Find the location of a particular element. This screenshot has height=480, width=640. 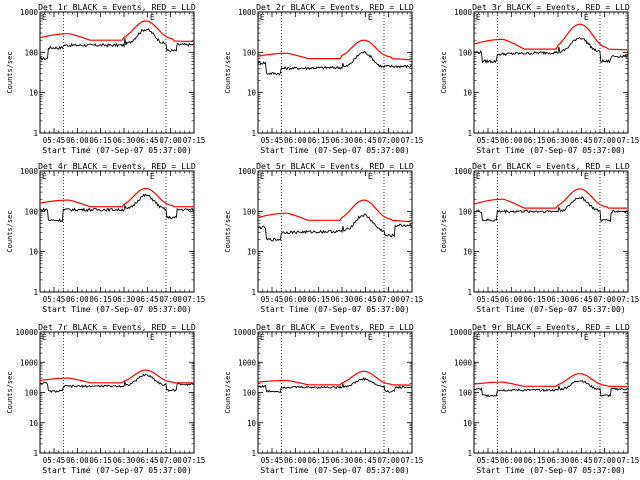

chart-title: Det 7r BLACK = Events, RED = LLD is located at coordinates (117, 327).